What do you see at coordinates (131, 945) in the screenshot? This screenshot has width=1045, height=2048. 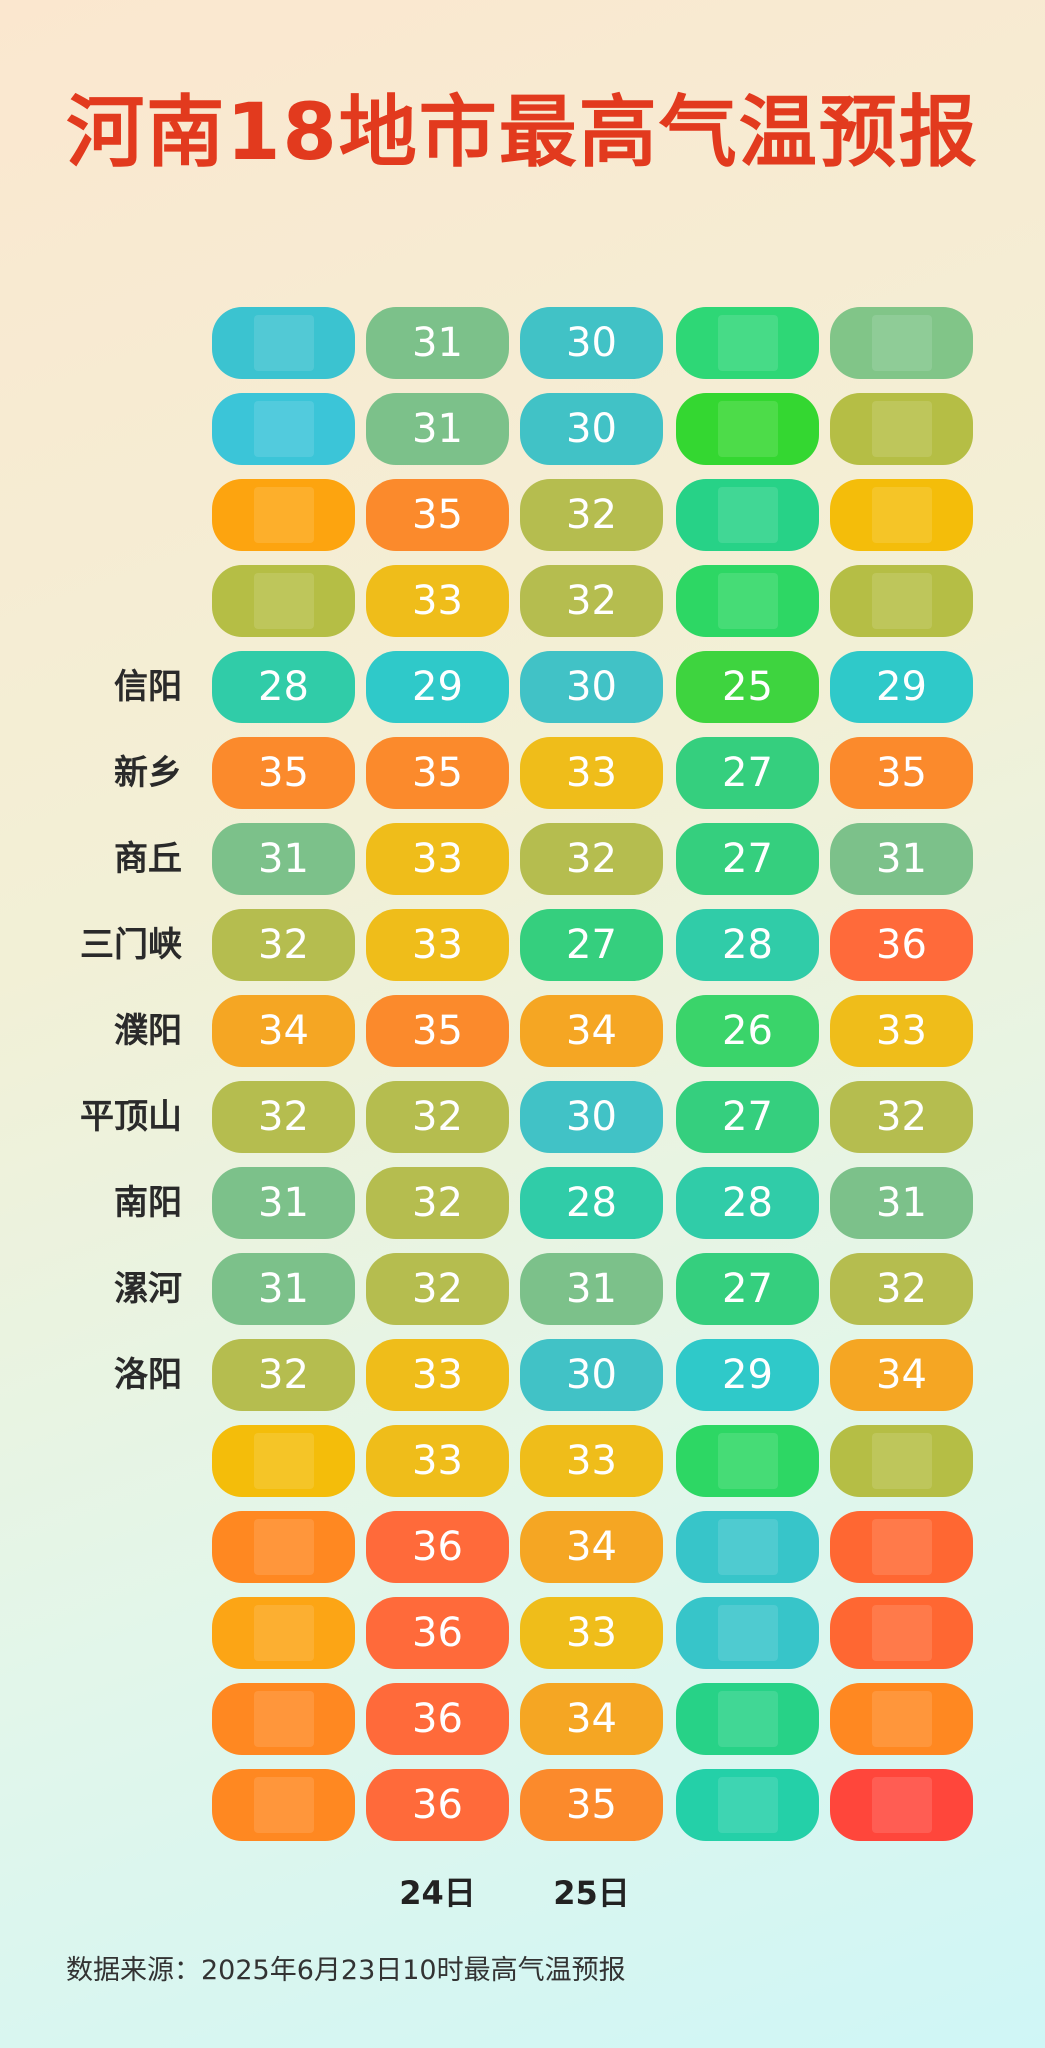 I see `city-label: 三门峡` at bounding box center [131, 945].